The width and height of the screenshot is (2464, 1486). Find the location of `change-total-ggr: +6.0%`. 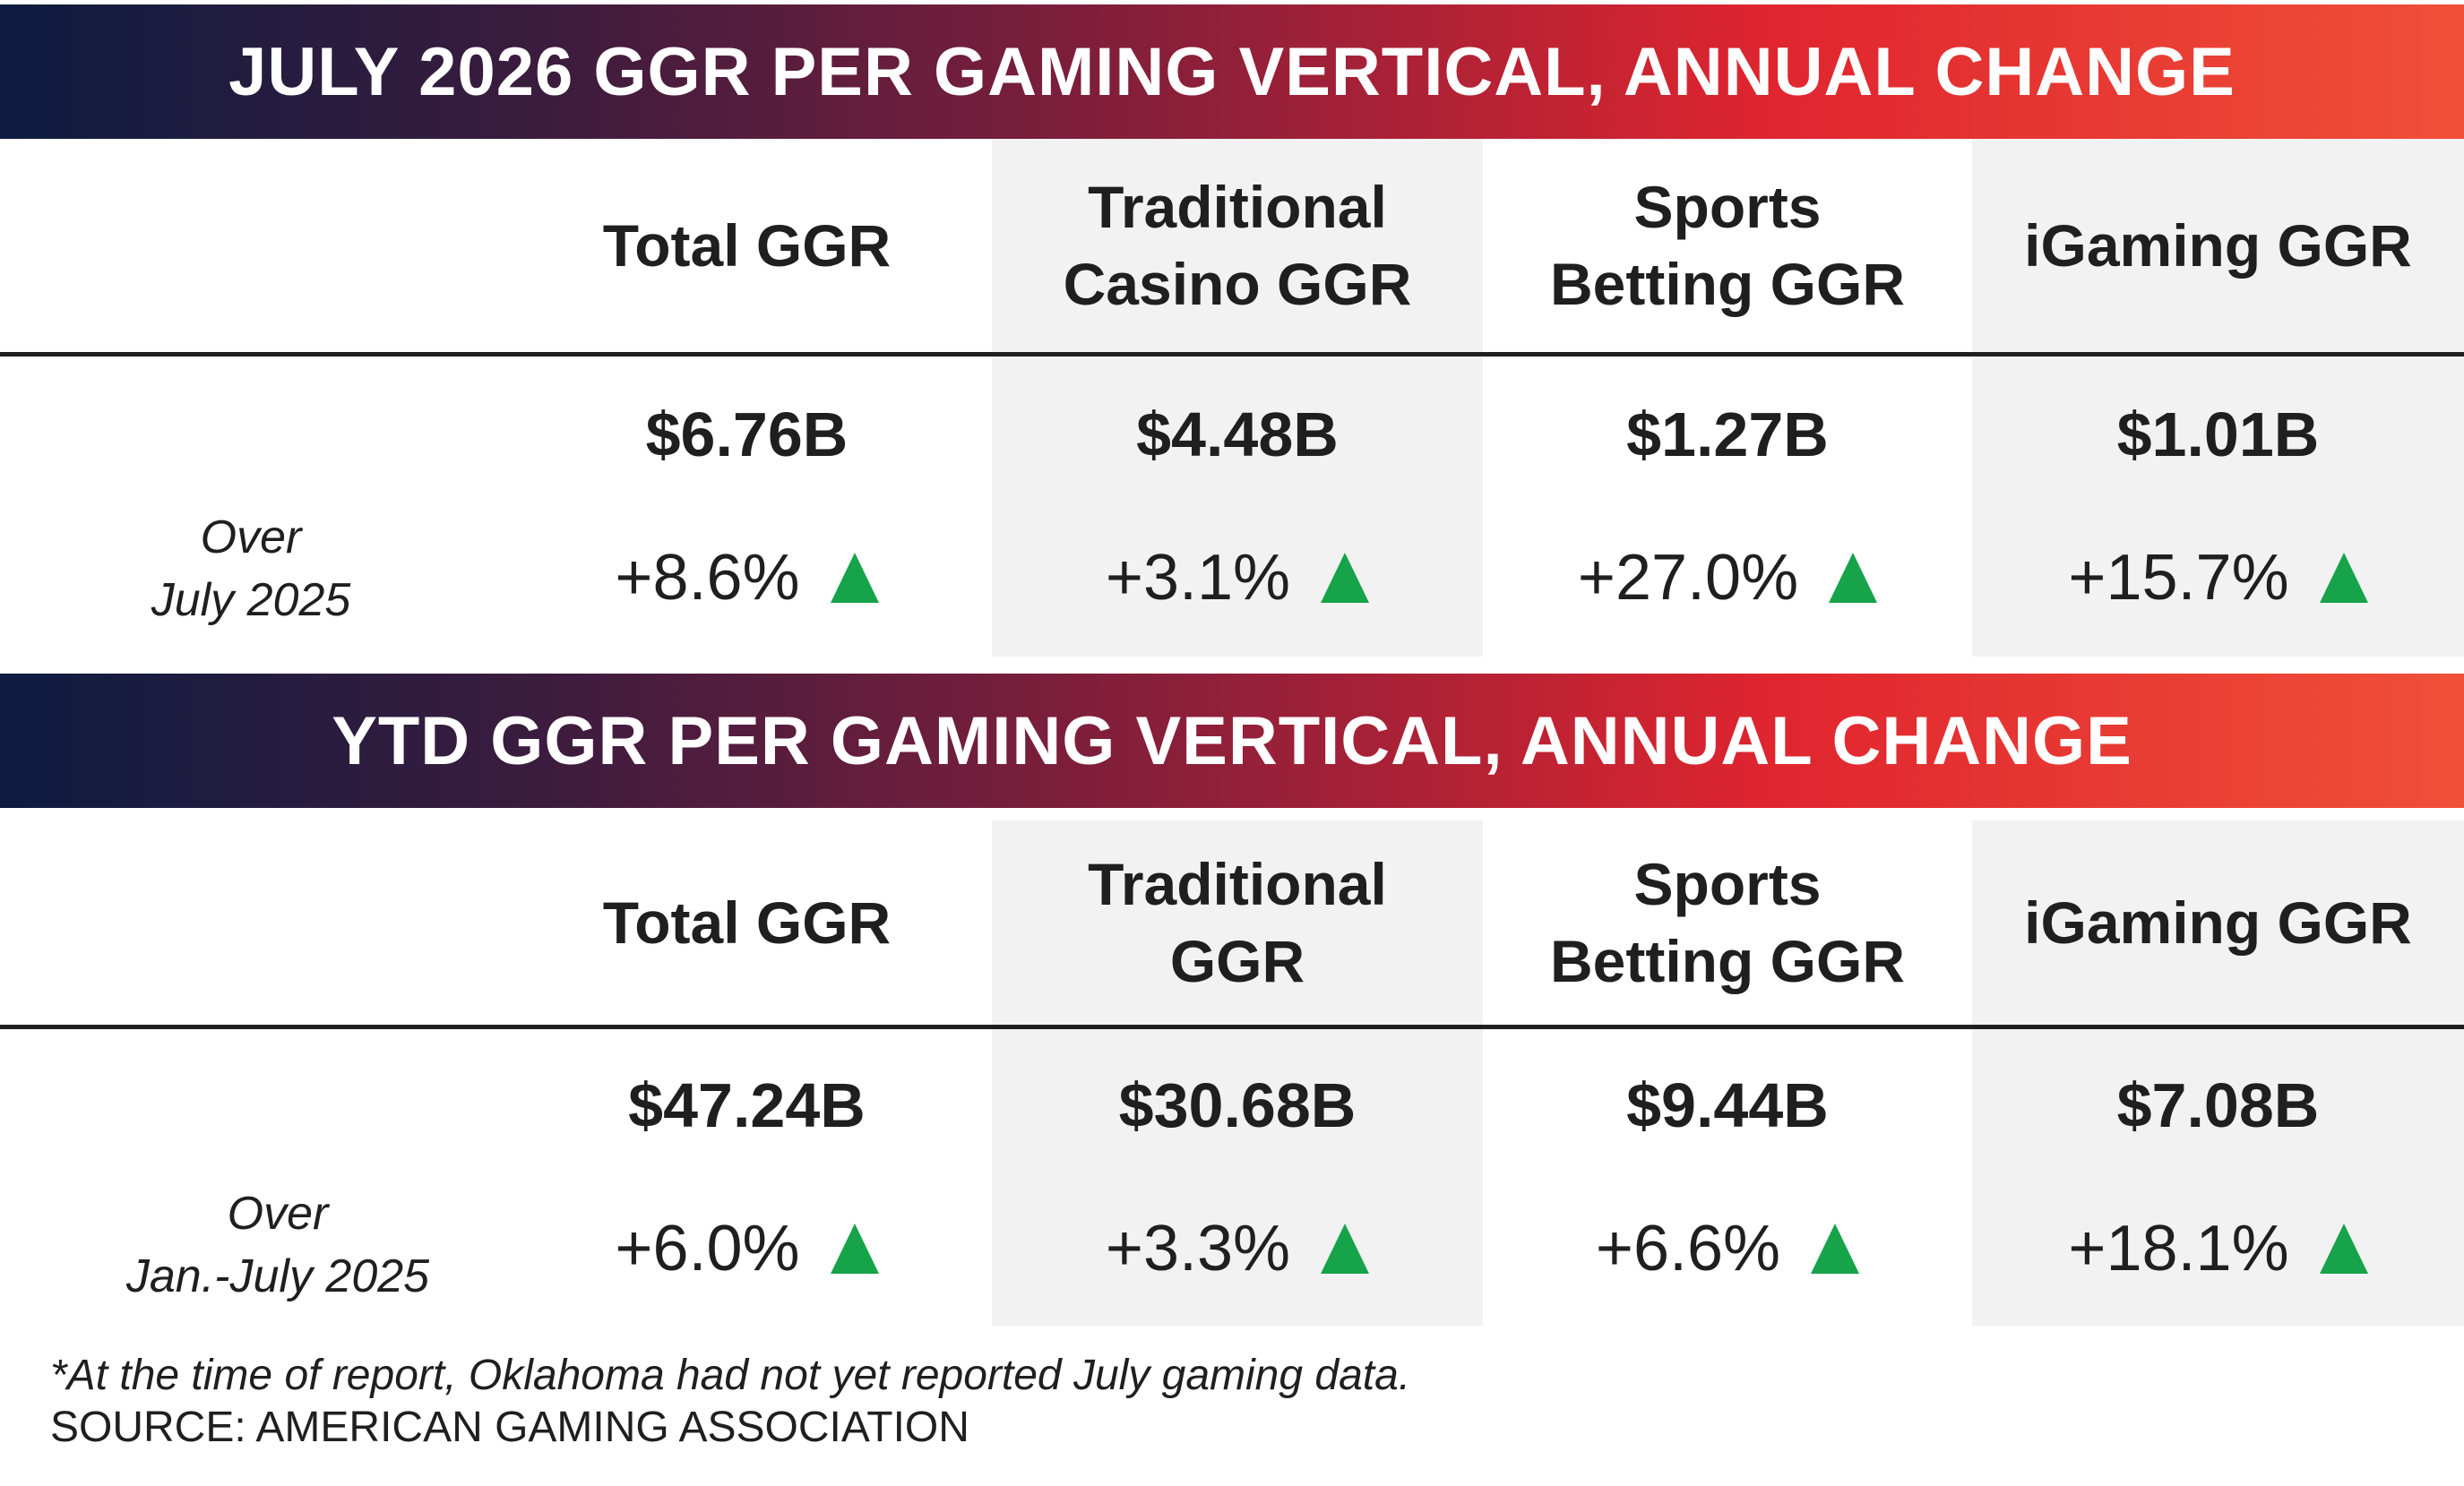

change-total-ggr: +6.0% is located at coordinates (747, 1248).